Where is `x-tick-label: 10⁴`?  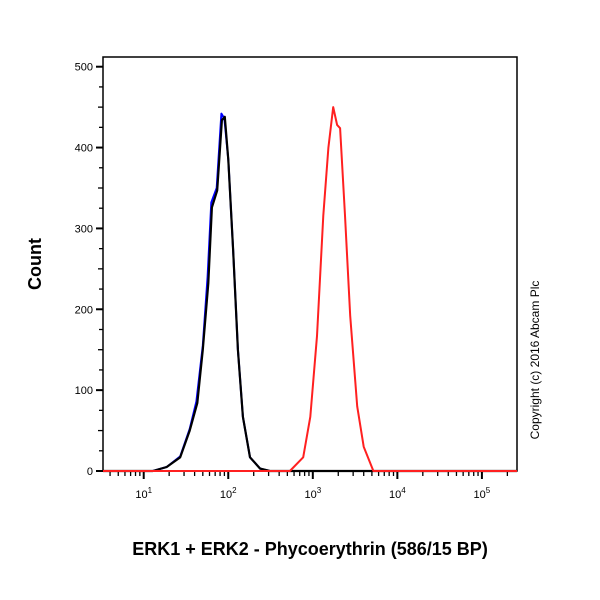 x-tick-label: 10⁴ is located at coordinates (397, 493).